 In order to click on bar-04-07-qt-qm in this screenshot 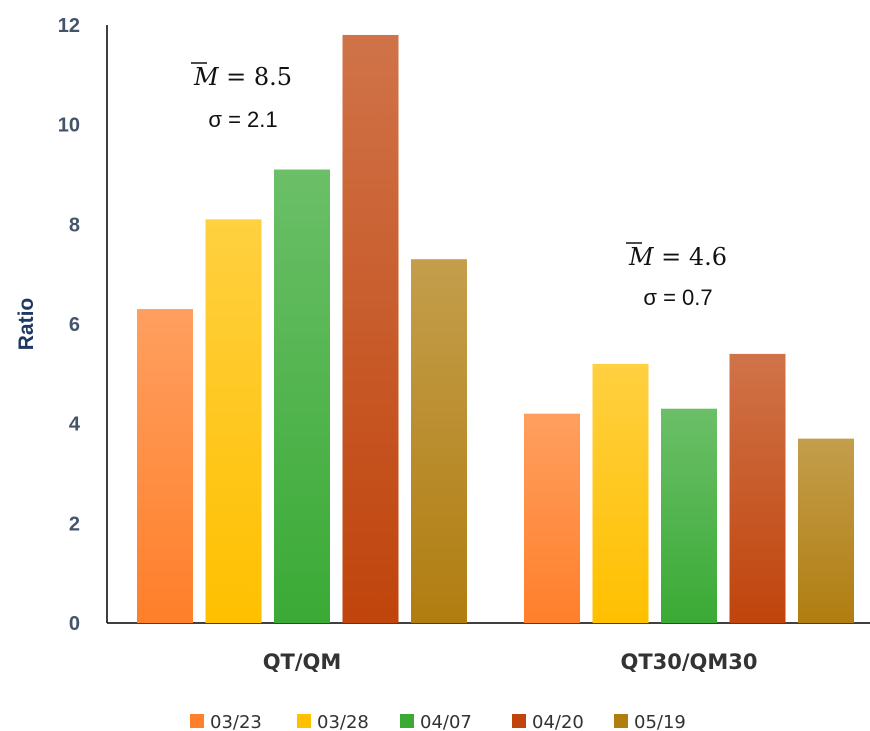, I will do `click(302, 396)`.